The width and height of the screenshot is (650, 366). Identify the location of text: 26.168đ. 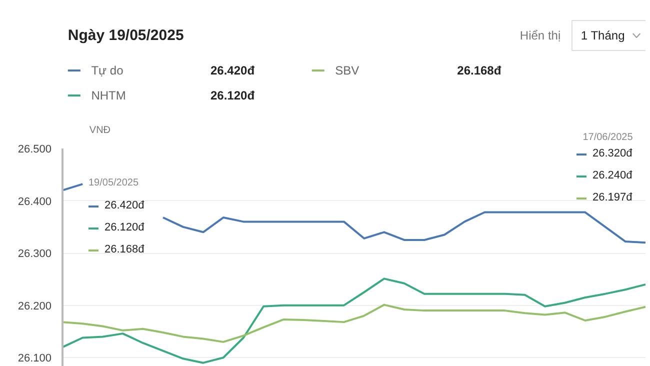
(479, 71).